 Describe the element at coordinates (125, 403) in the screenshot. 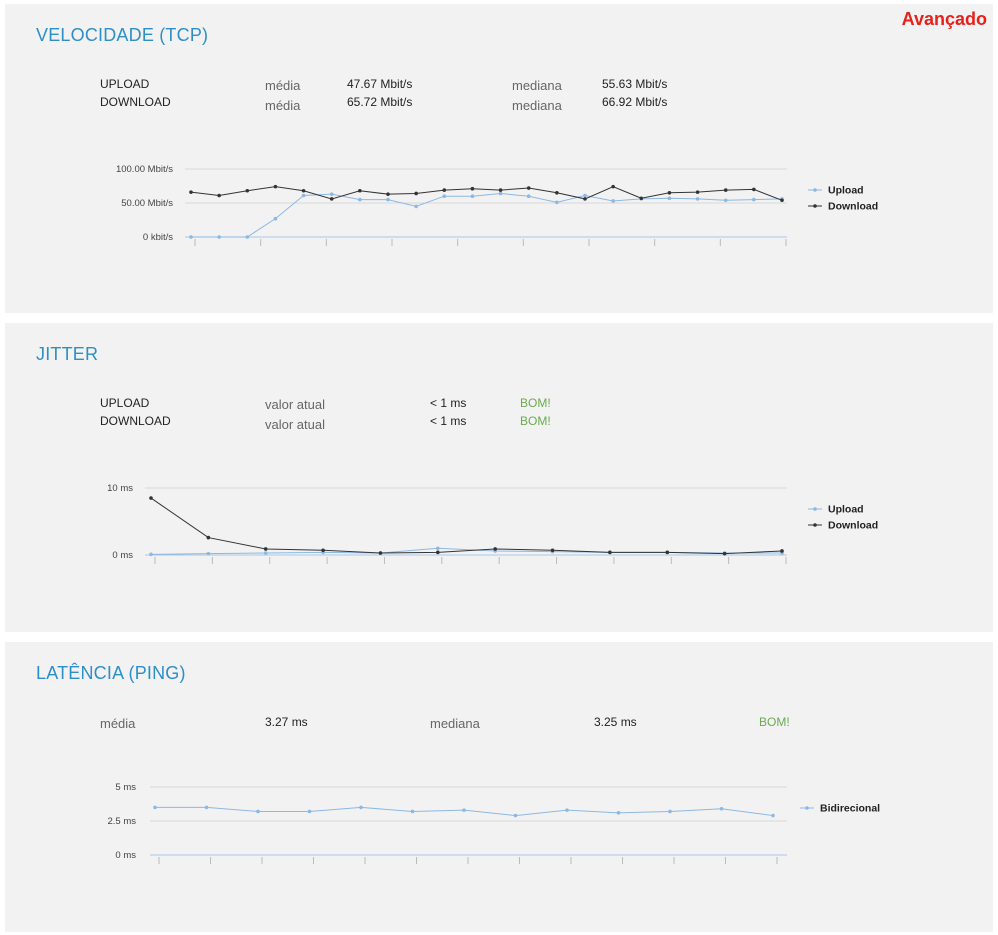

I see `jitter-upload-label: UPLOAD` at that location.